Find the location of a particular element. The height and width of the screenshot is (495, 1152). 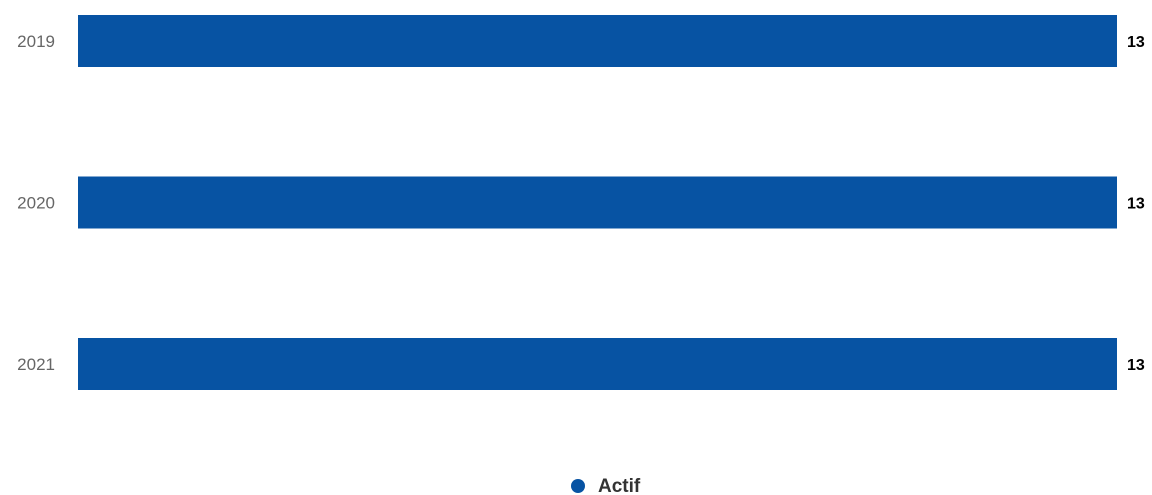

legend-label-actif: Actif is located at coordinates (619, 485).